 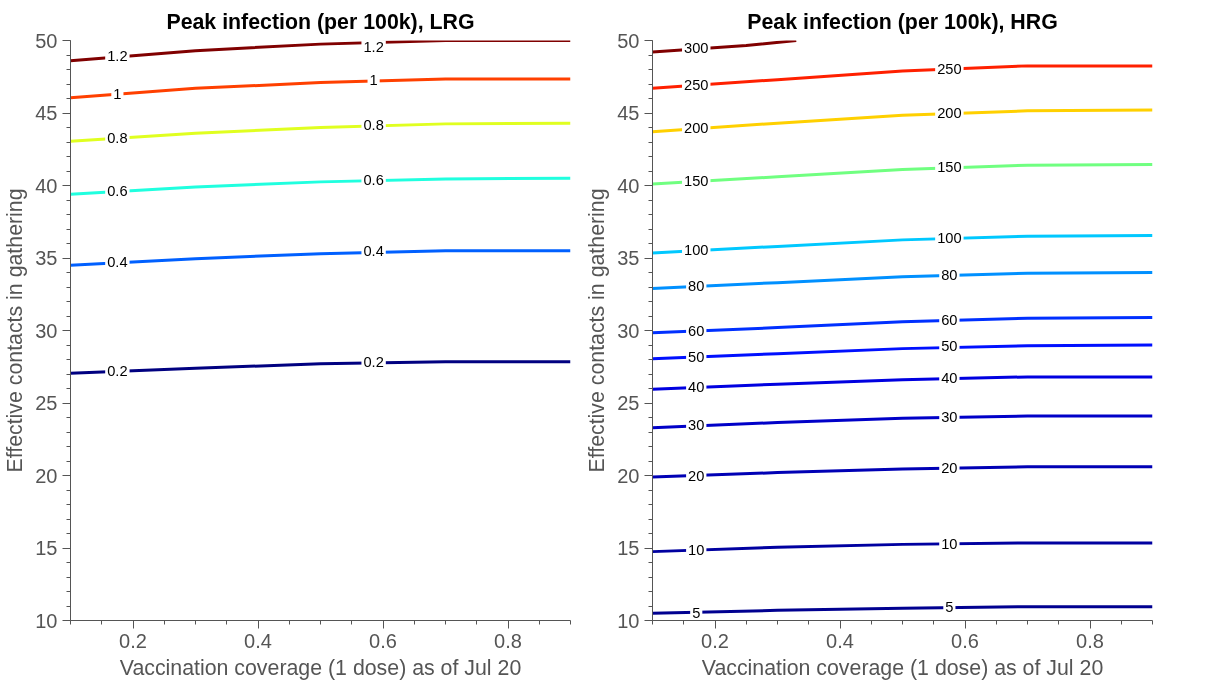 I want to click on chart-title: Peak infection (per 100k), HRG, so click(x=902, y=21).